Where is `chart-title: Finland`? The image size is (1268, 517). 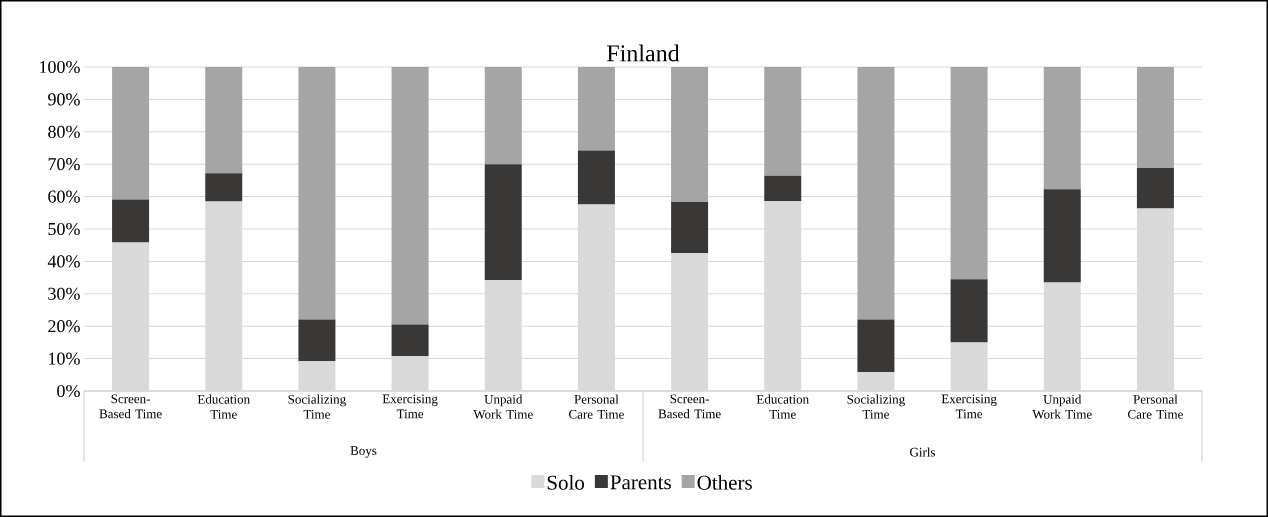
chart-title: Finland is located at coordinates (643, 53).